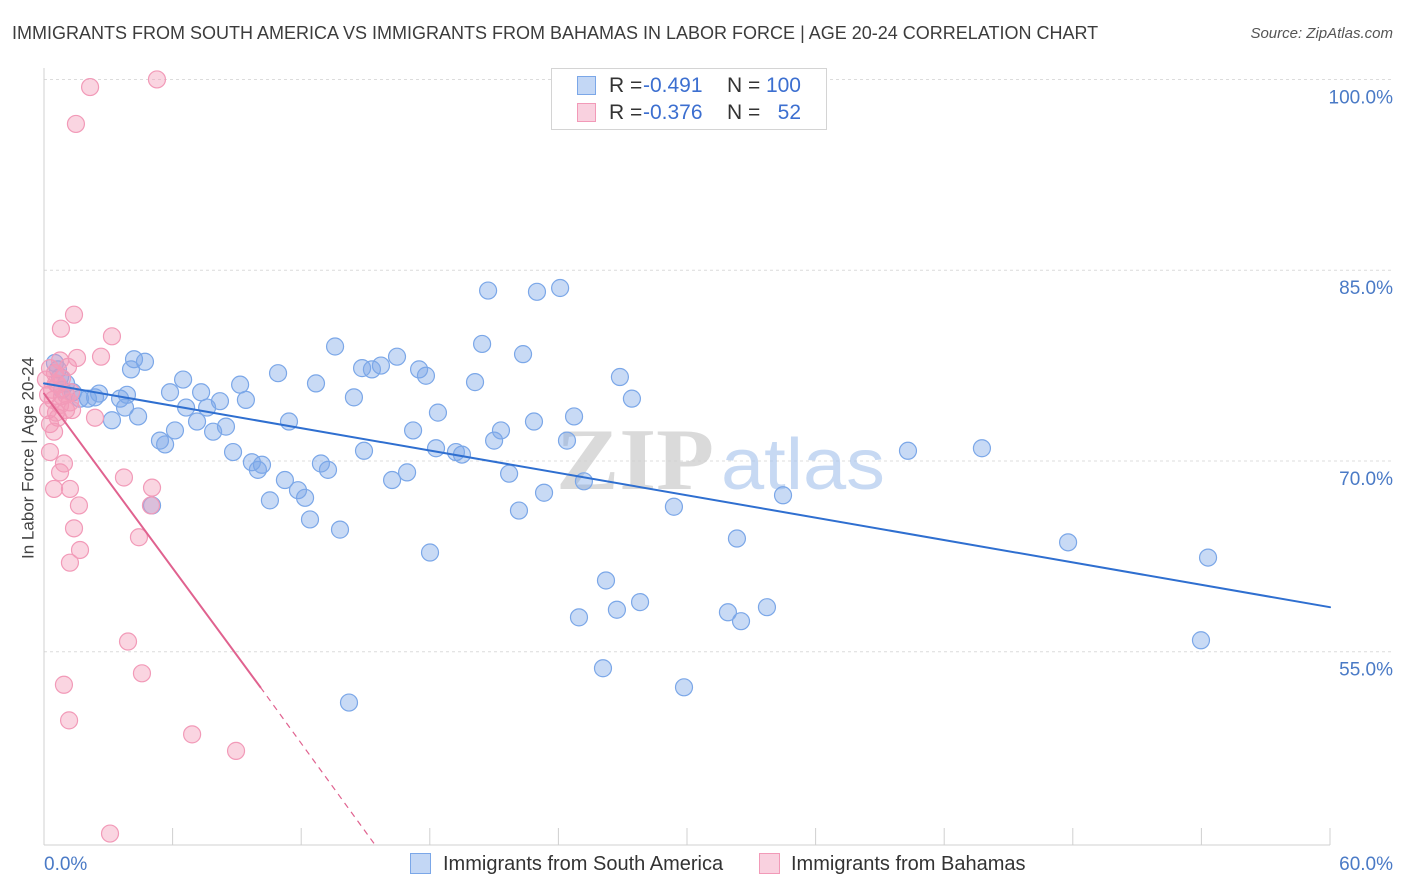  What do you see at coordinates (803, 465) in the screenshot?
I see `watermark-atlas: atlas` at bounding box center [803, 465].